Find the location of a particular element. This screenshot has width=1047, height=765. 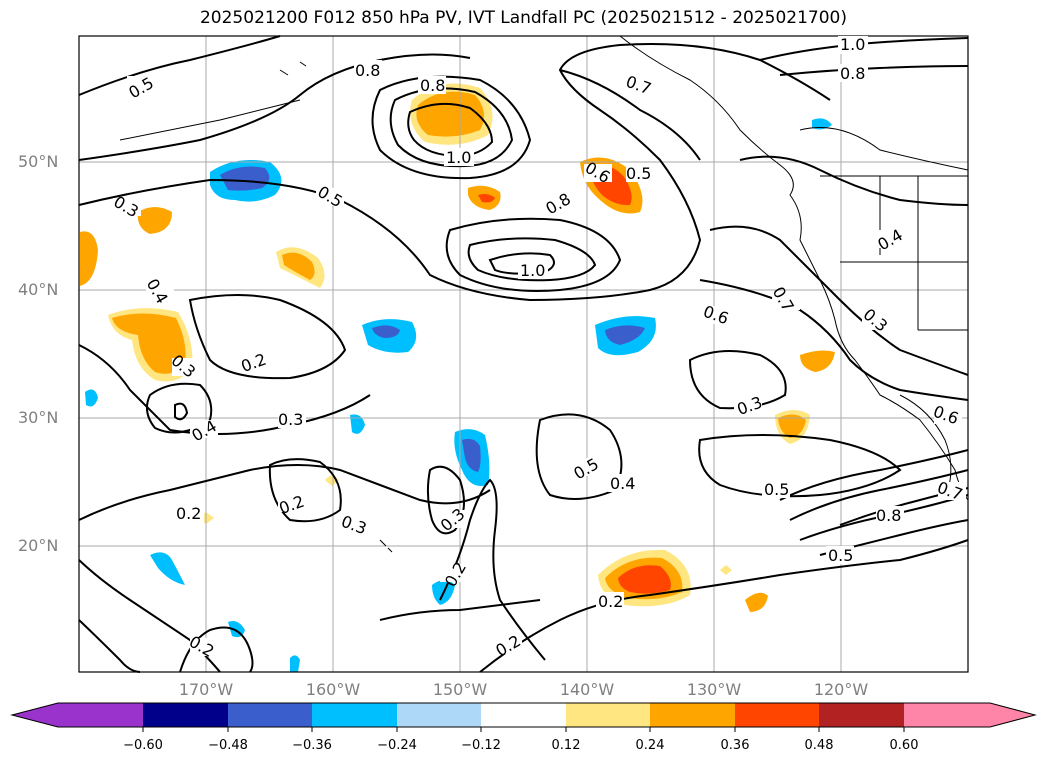

colorbar-tick-label: 0.48 is located at coordinates (819, 745).